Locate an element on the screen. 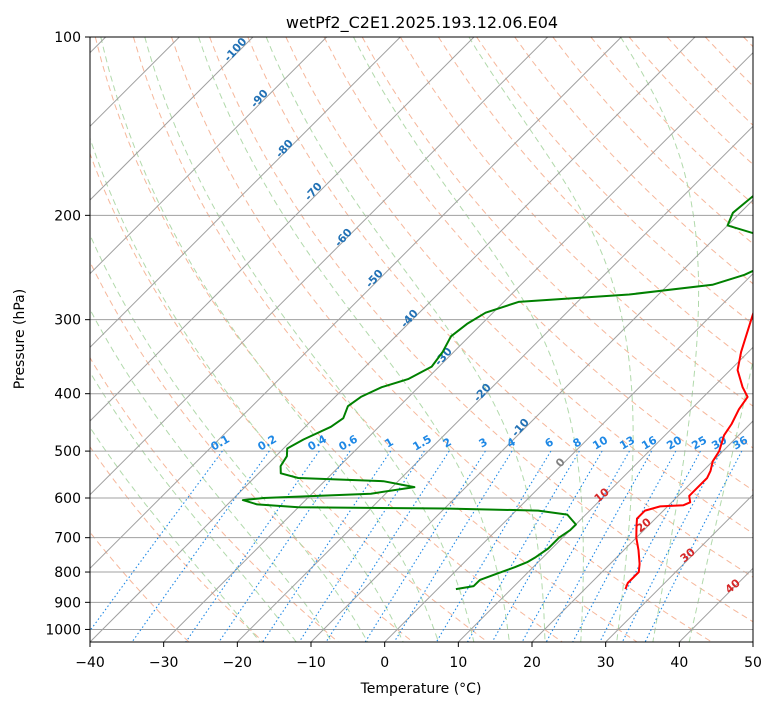 This screenshot has height=708, width=775. mixing-ratio-label: 0.1 is located at coordinates (220, 442).